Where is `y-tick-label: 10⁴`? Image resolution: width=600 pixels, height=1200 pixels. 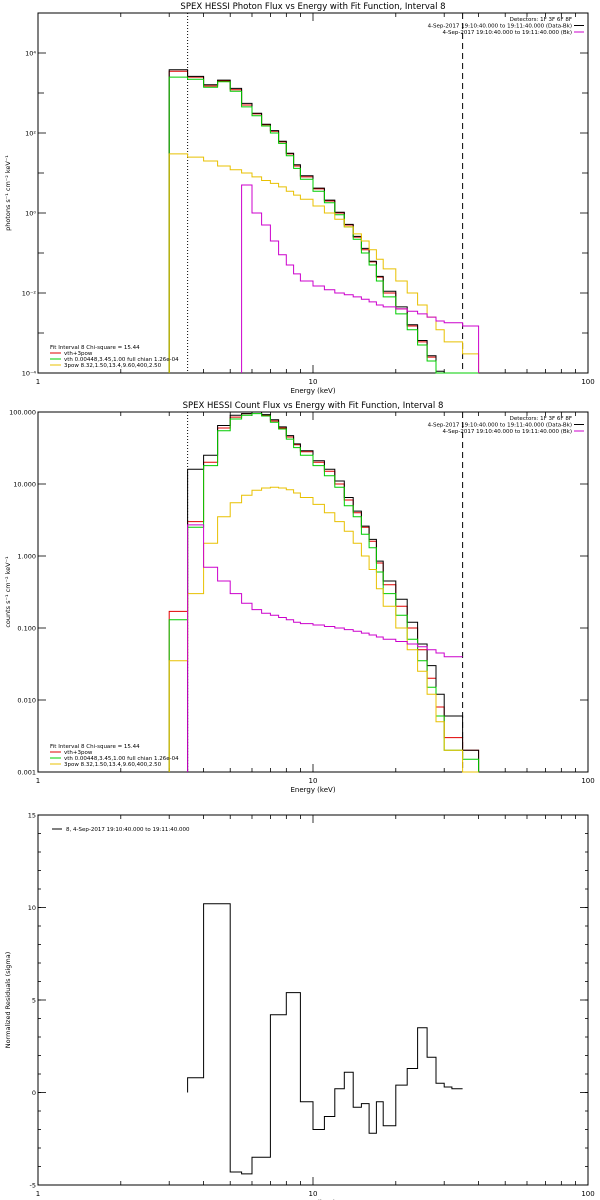
y-tick-label: 10⁴ is located at coordinates (30, 54).